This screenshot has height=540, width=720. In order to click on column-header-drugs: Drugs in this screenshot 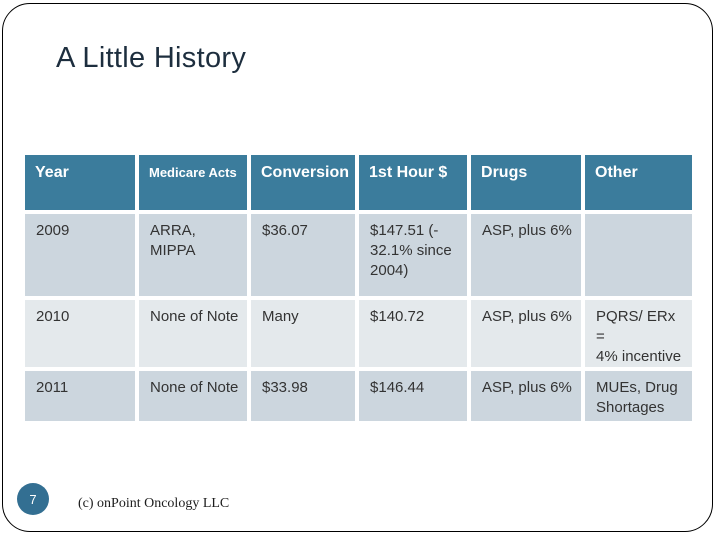, I will do `click(526, 182)`.